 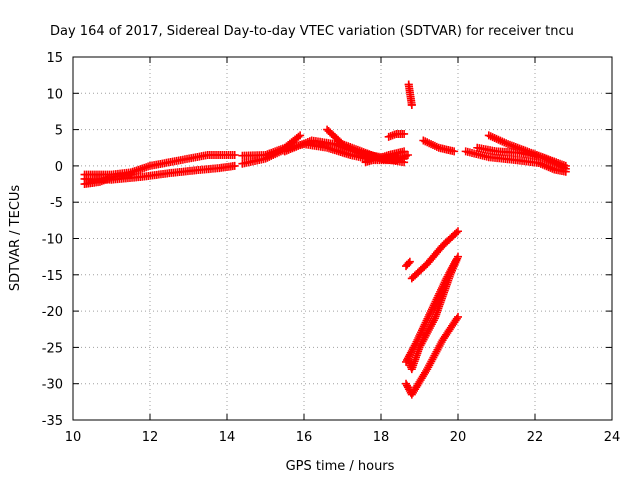 I want to click on x-axis-label: GPS time / hours, so click(x=340, y=466).